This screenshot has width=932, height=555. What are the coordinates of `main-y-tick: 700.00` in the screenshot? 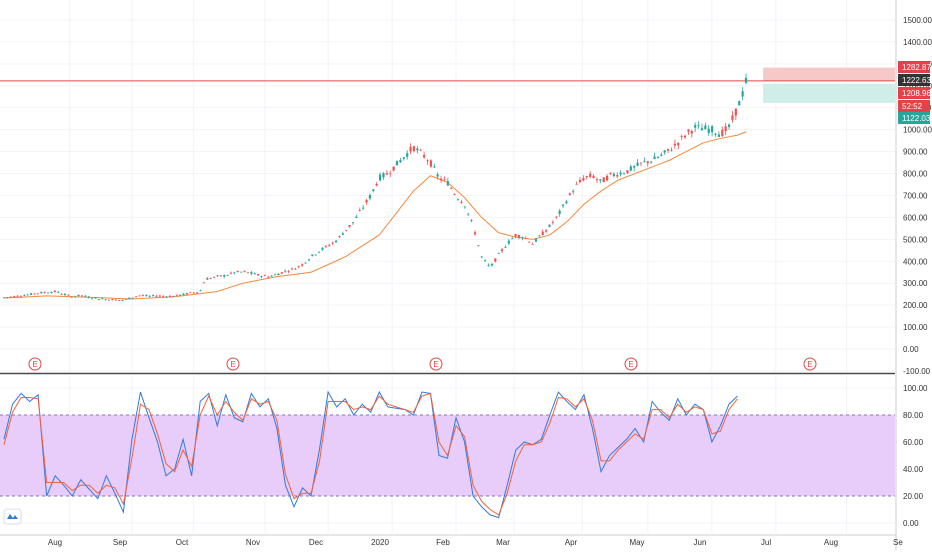 It's located at (915, 195).